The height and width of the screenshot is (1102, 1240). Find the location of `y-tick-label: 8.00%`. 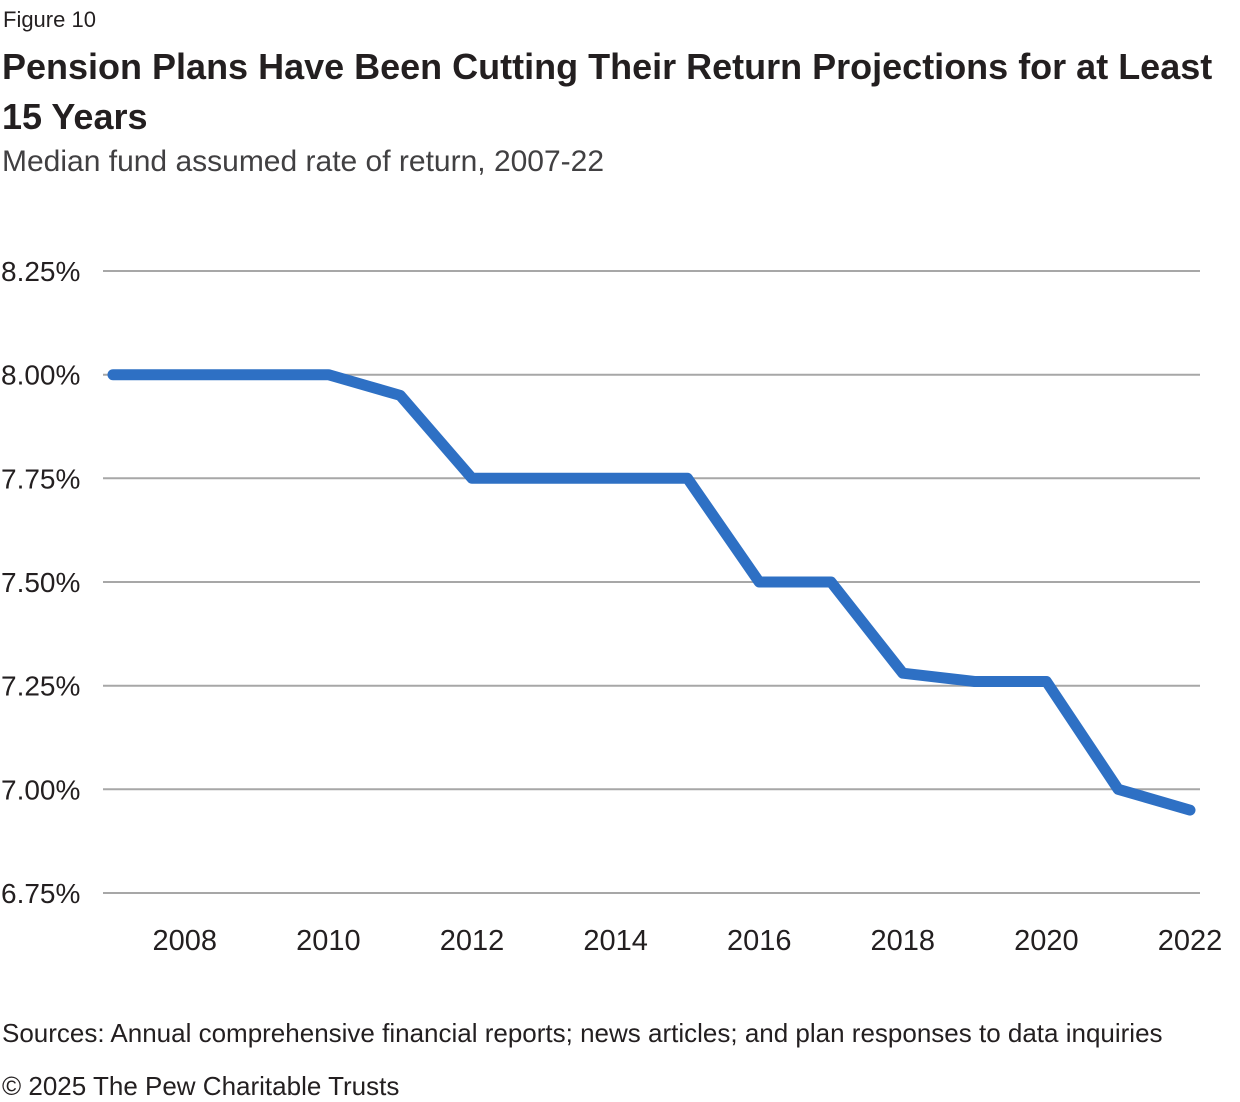

y-tick-label: 8.00% is located at coordinates (40, 375).